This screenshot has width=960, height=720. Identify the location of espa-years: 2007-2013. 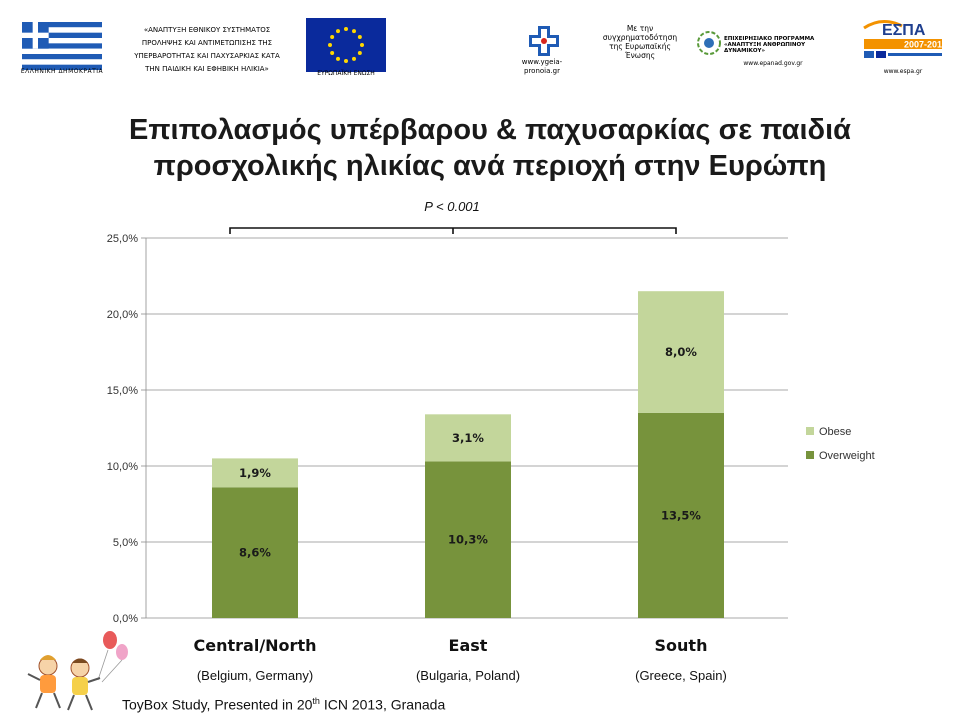
(924, 45).